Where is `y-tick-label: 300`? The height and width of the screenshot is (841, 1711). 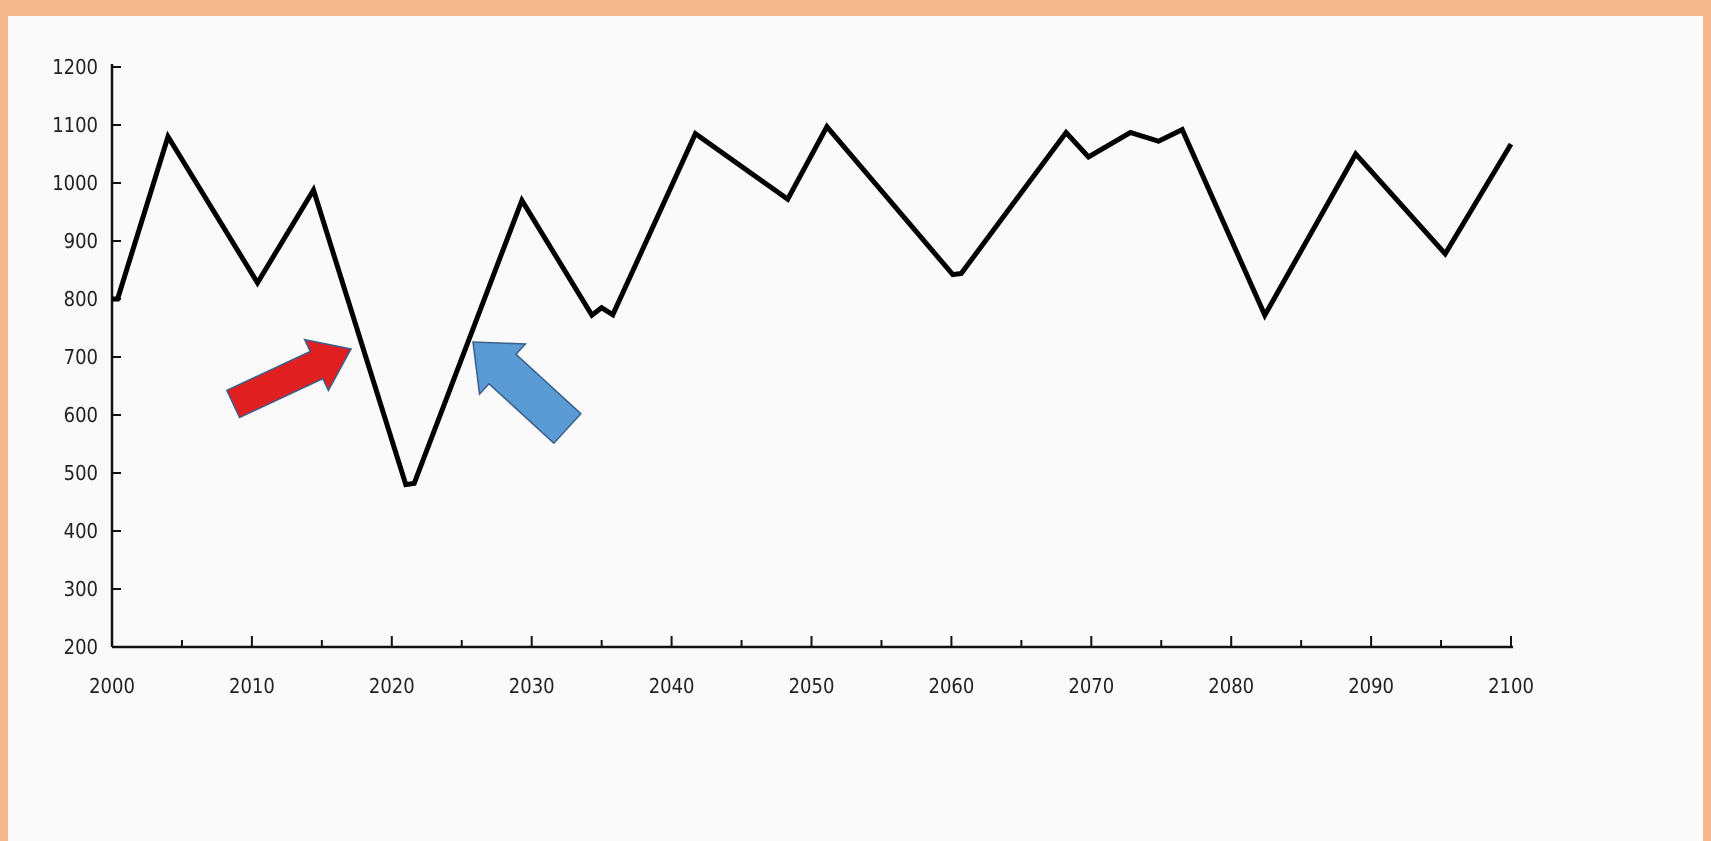
y-tick-label: 300 is located at coordinates (81, 589).